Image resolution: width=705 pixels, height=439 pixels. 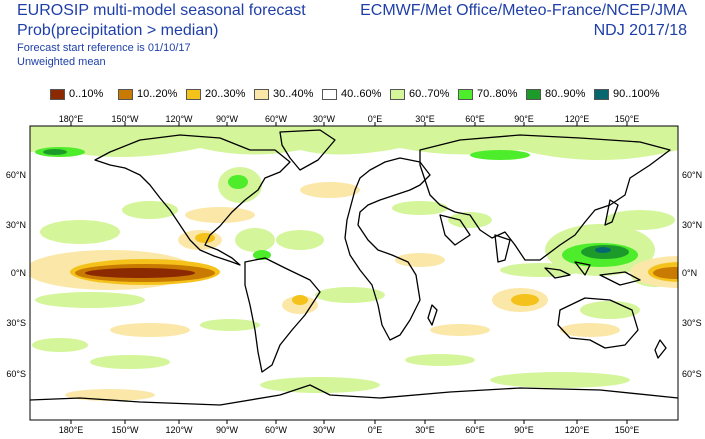 I want to click on centres-label: ECMWF/Met Office/Meteo-France/NCEP/JMA, so click(x=523, y=10).